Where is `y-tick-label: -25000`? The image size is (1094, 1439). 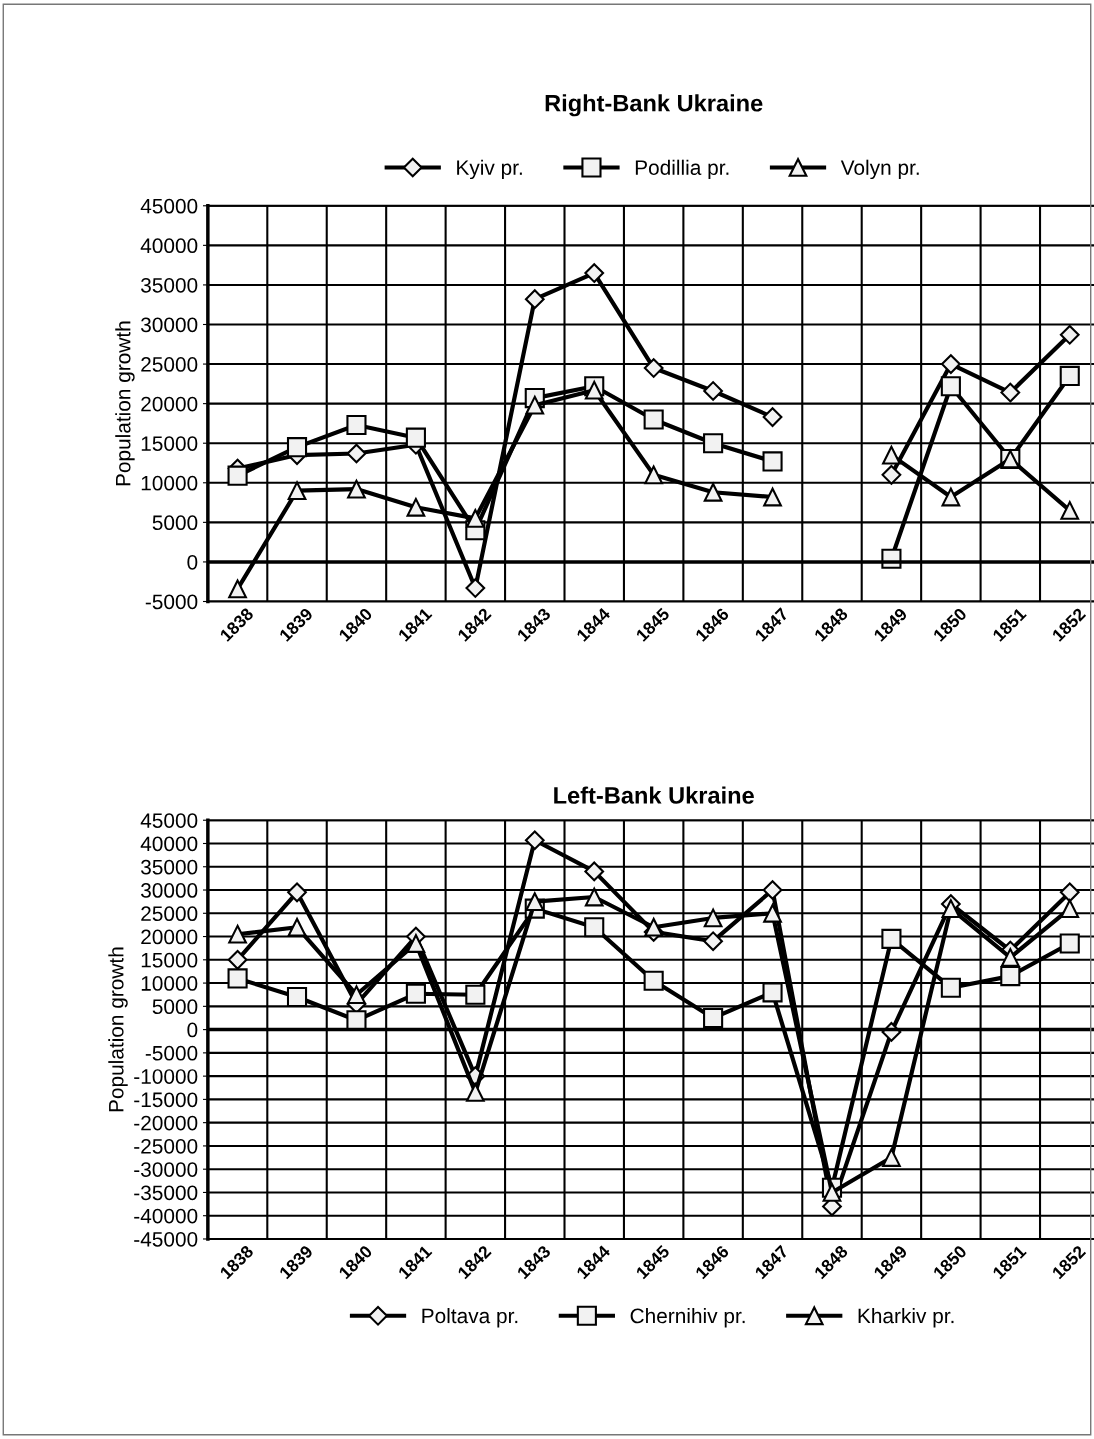
y-tick-label: -25000 is located at coordinates (166, 1146).